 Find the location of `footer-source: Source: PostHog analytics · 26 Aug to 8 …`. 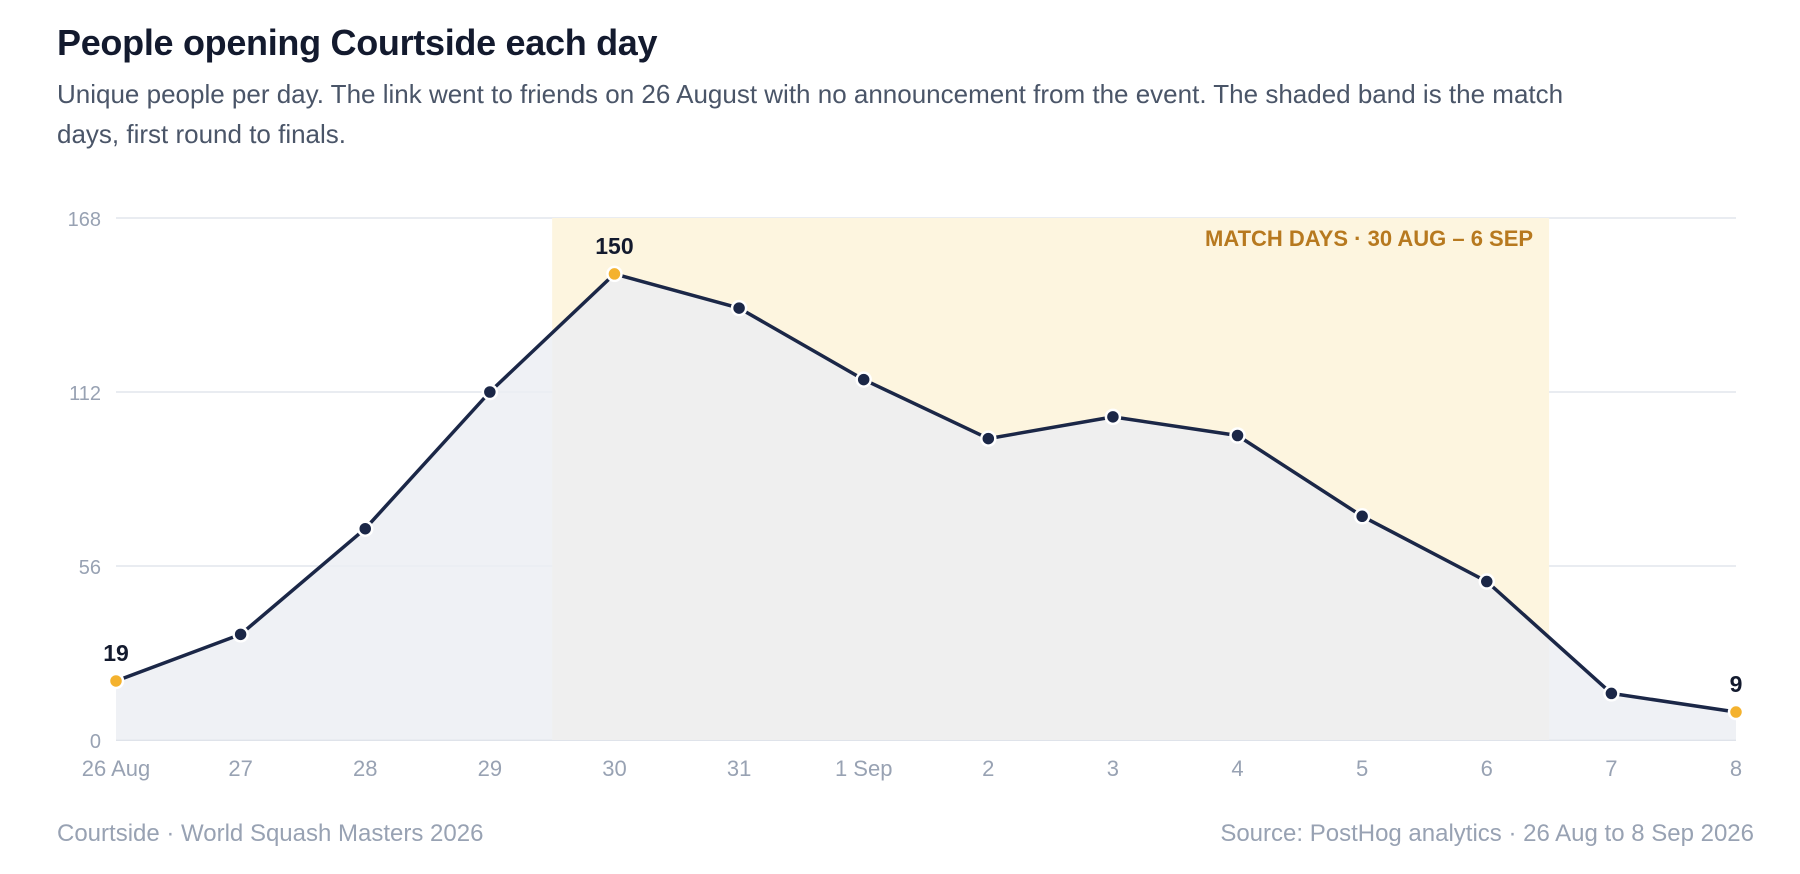

footer-source: Source: PostHog analytics · 26 Aug to 8 … is located at coordinates (1487, 833).